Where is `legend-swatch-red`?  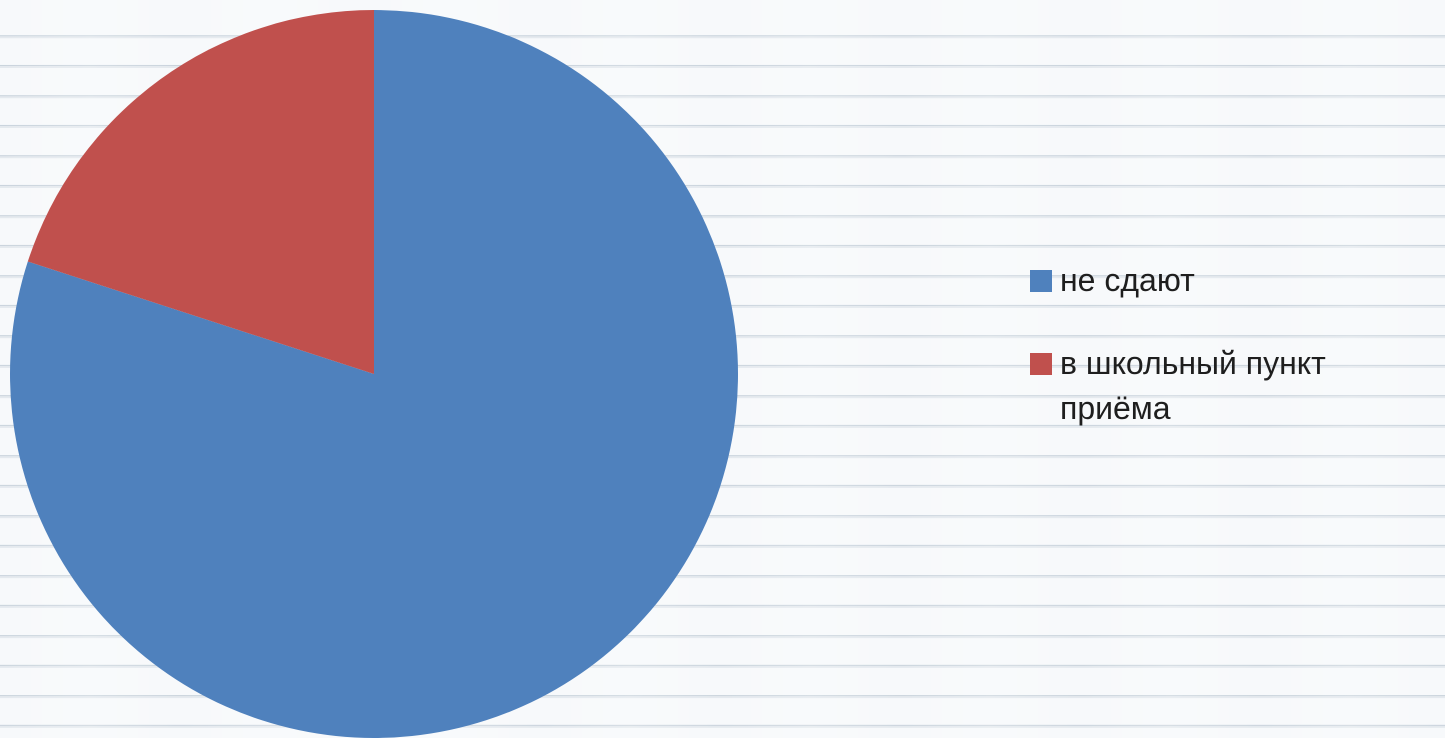 legend-swatch-red is located at coordinates (1041, 364).